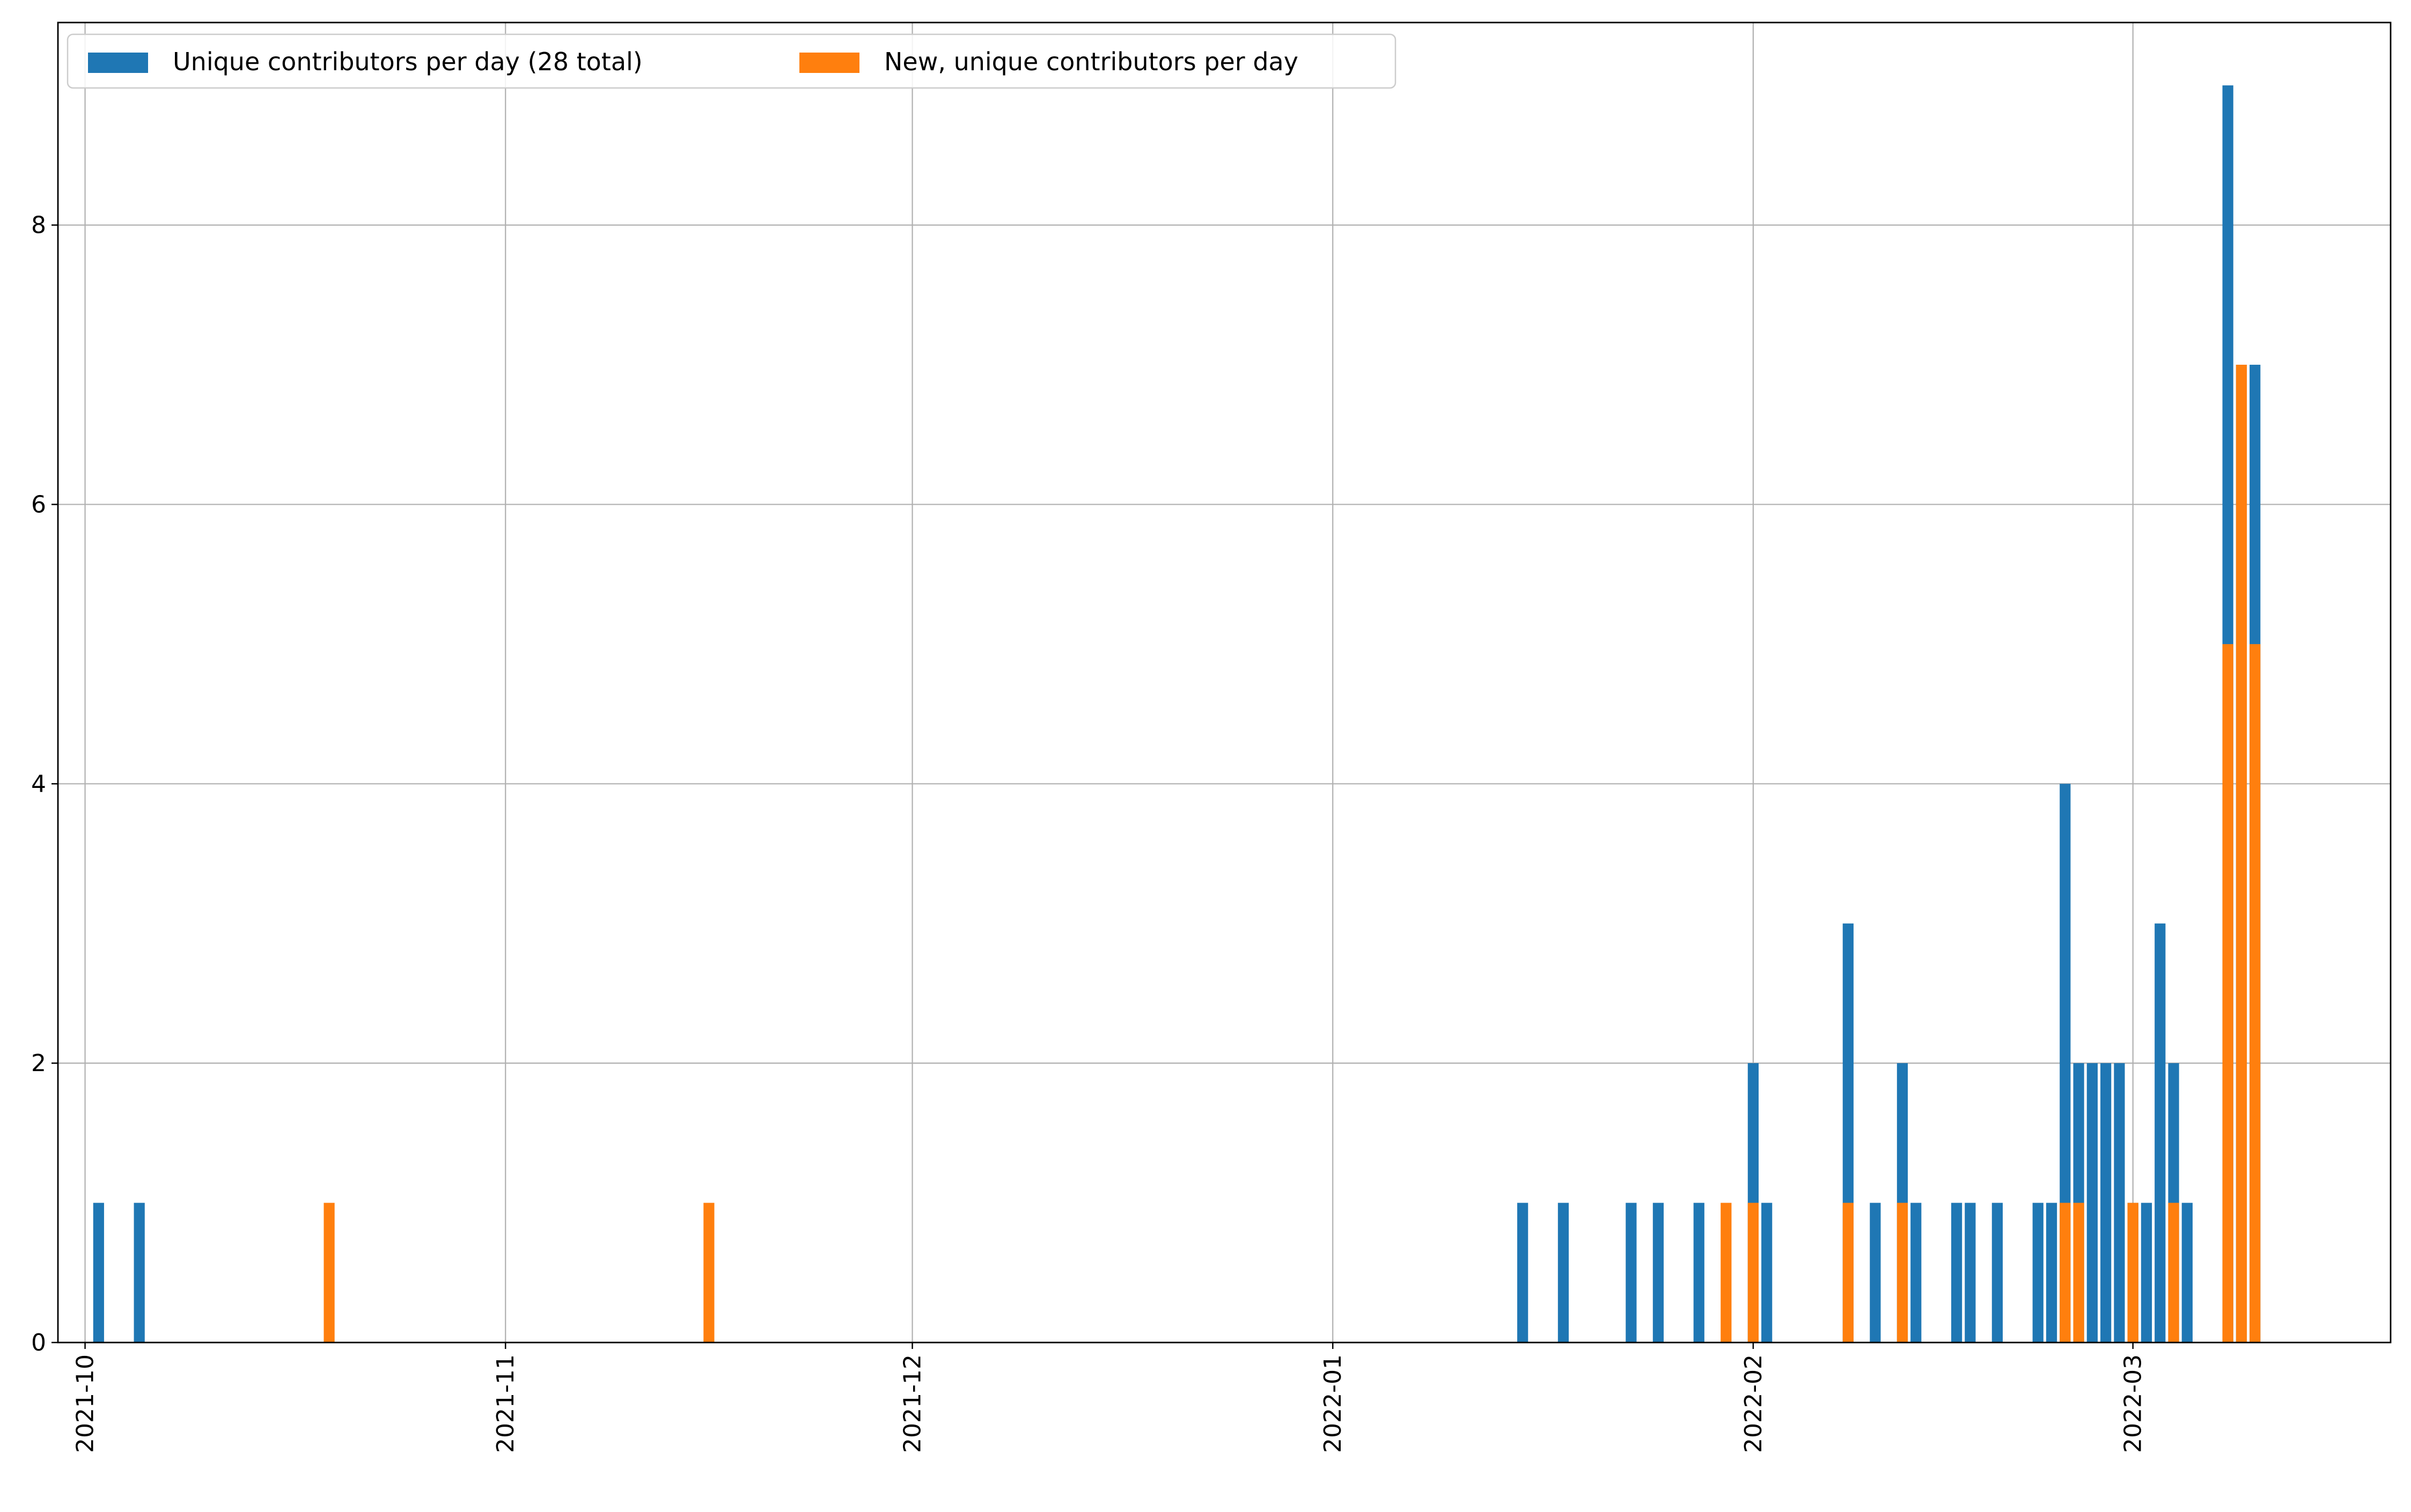  I want to click on y-tick-label: 8, so click(38, 225).